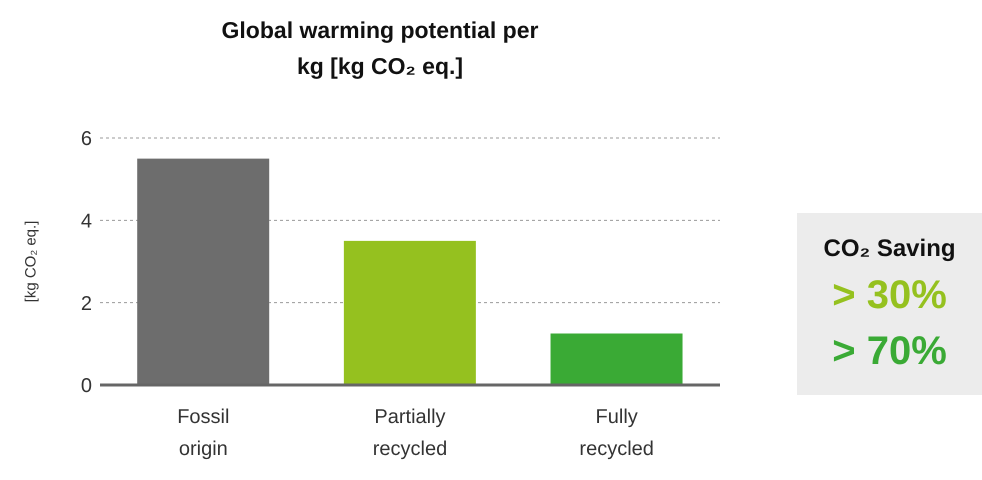  Describe the element at coordinates (616, 433) in the screenshot. I see `x-tick-label: Fully recycled` at that location.